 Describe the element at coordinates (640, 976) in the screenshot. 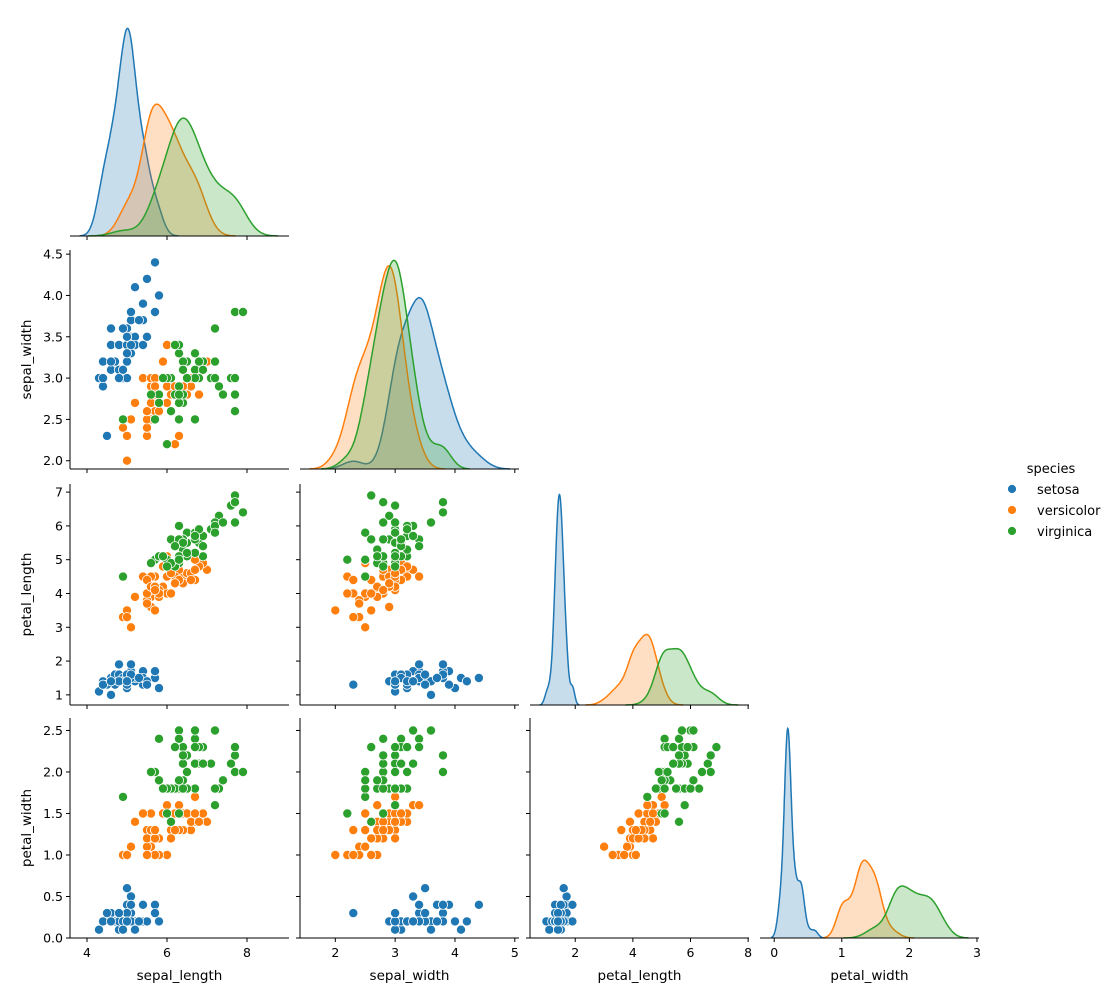

I see `x-axis-label: petal_length` at that location.